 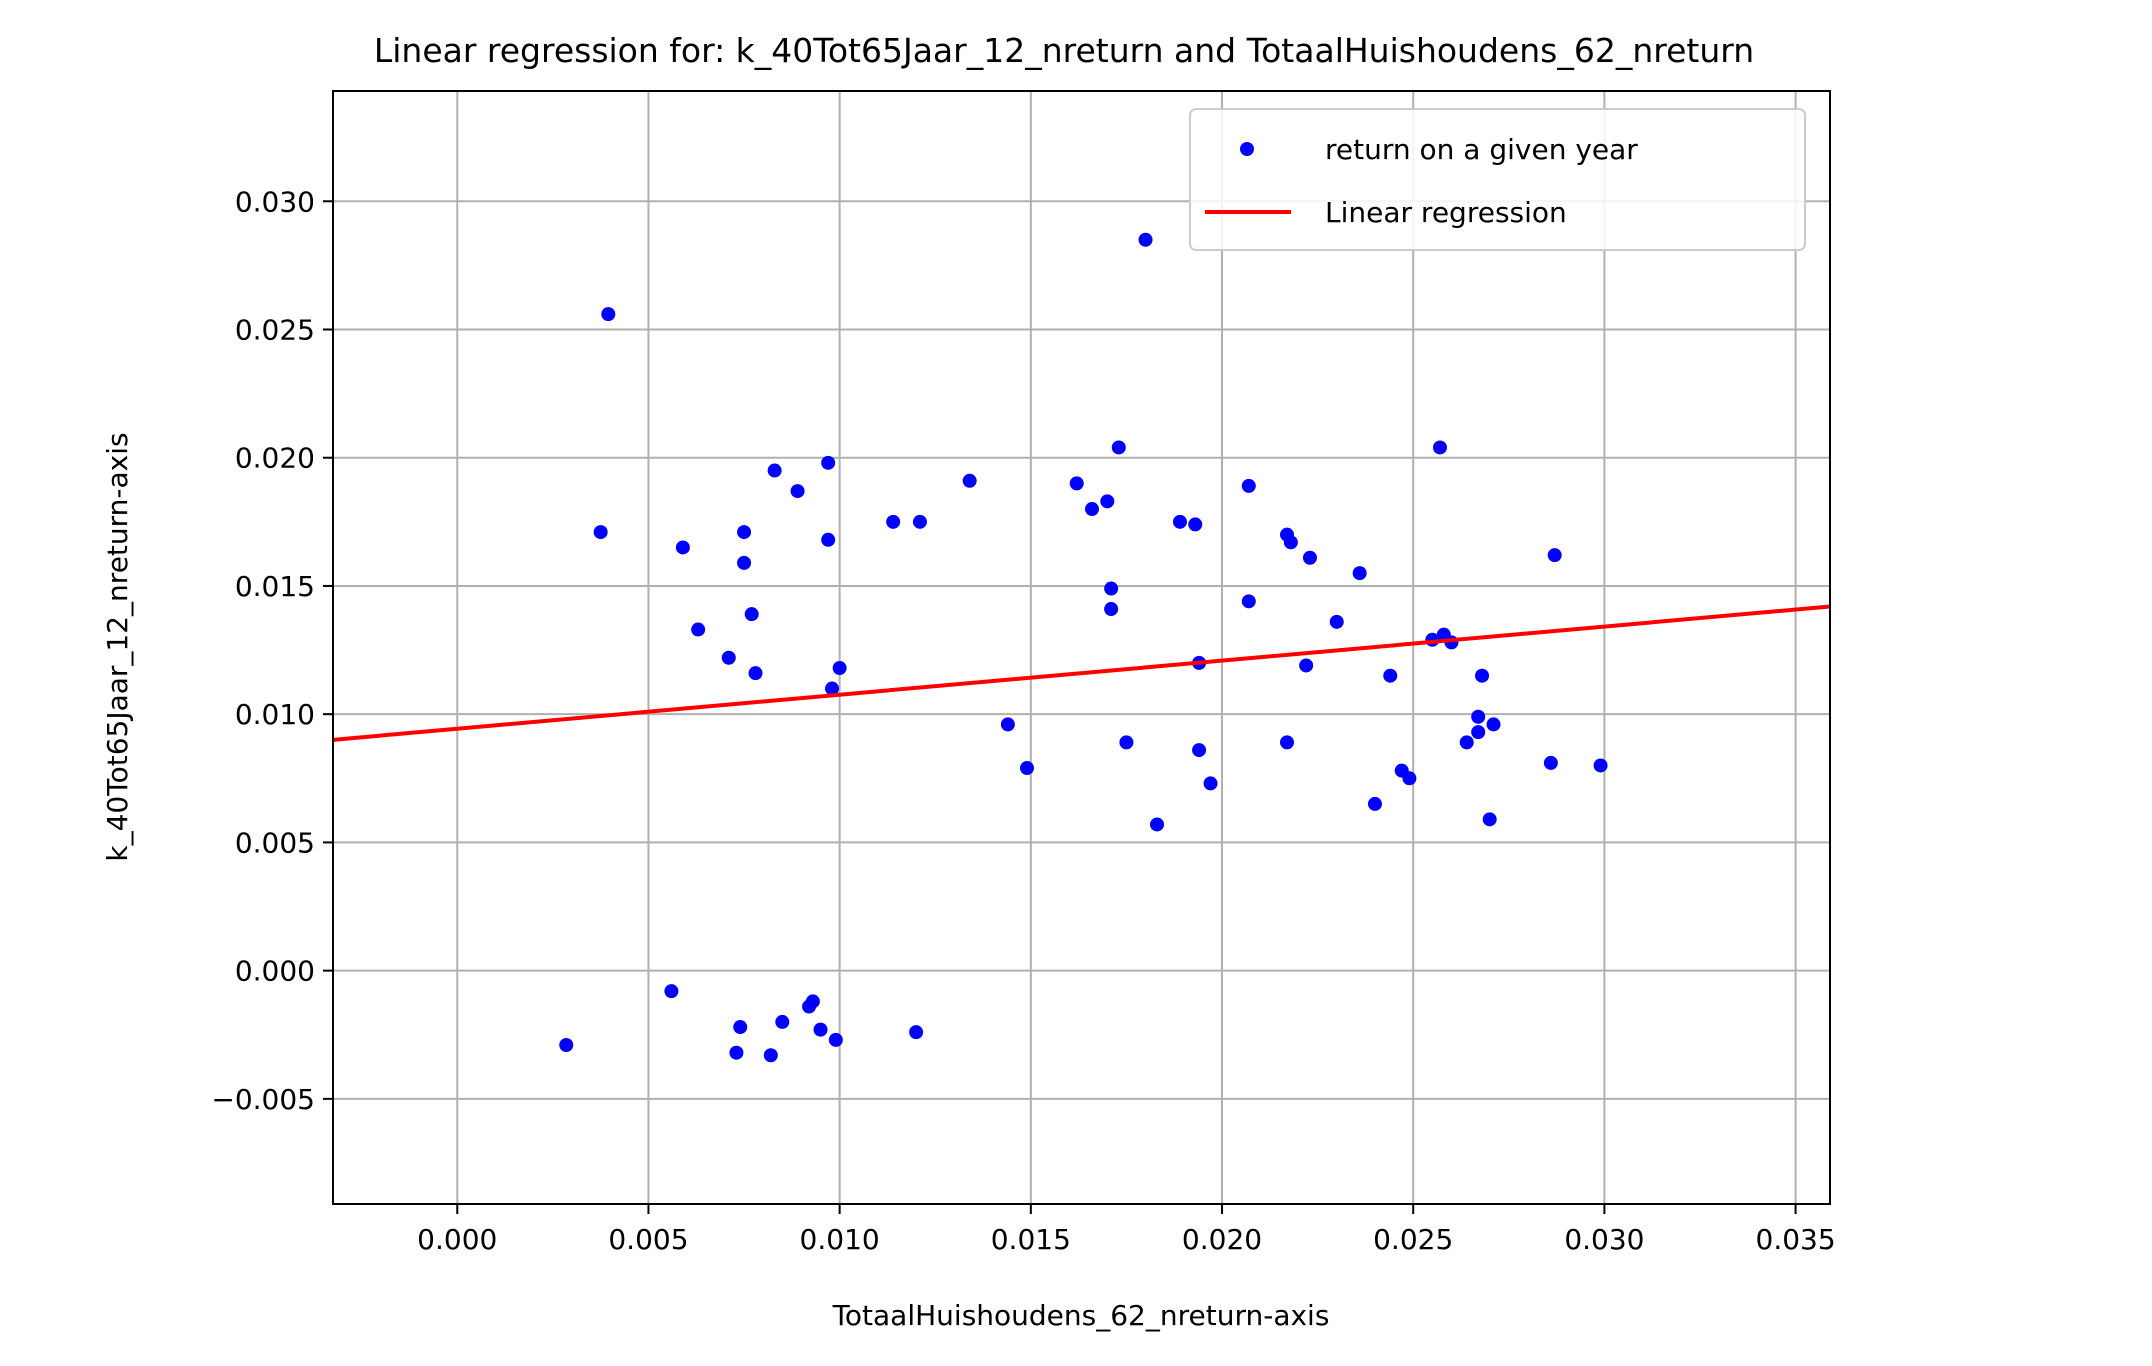 What do you see at coordinates (275, 586) in the screenshot?
I see `y-tick-label: 0.015` at bounding box center [275, 586].